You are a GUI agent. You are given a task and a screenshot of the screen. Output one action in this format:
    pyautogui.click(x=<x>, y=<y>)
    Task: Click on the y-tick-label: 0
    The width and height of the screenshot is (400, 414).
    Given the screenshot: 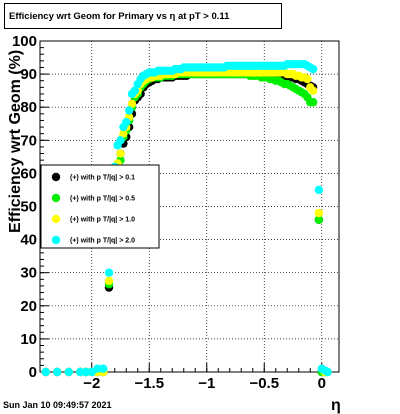 What is the action you would take?
    pyautogui.click(x=33, y=372)
    